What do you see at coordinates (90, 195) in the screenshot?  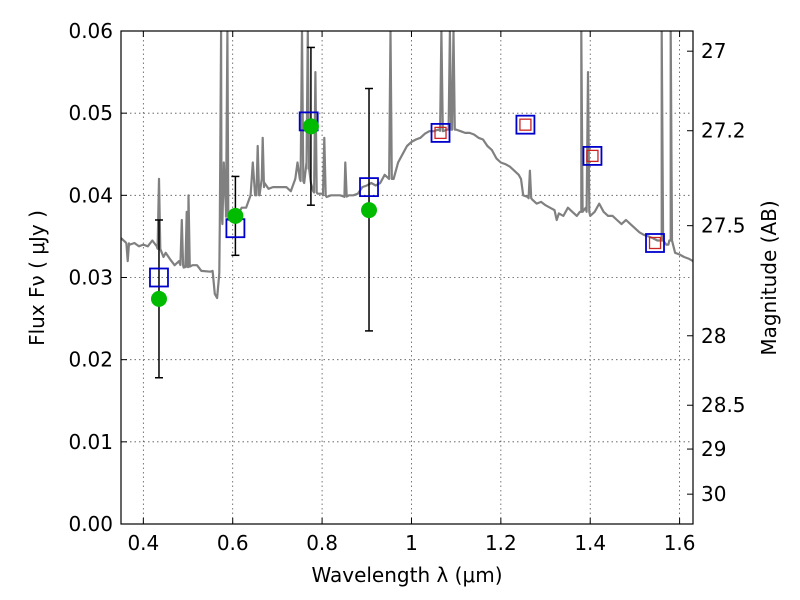 I see `y-tick-label: 0.04` at bounding box center [90, 195].